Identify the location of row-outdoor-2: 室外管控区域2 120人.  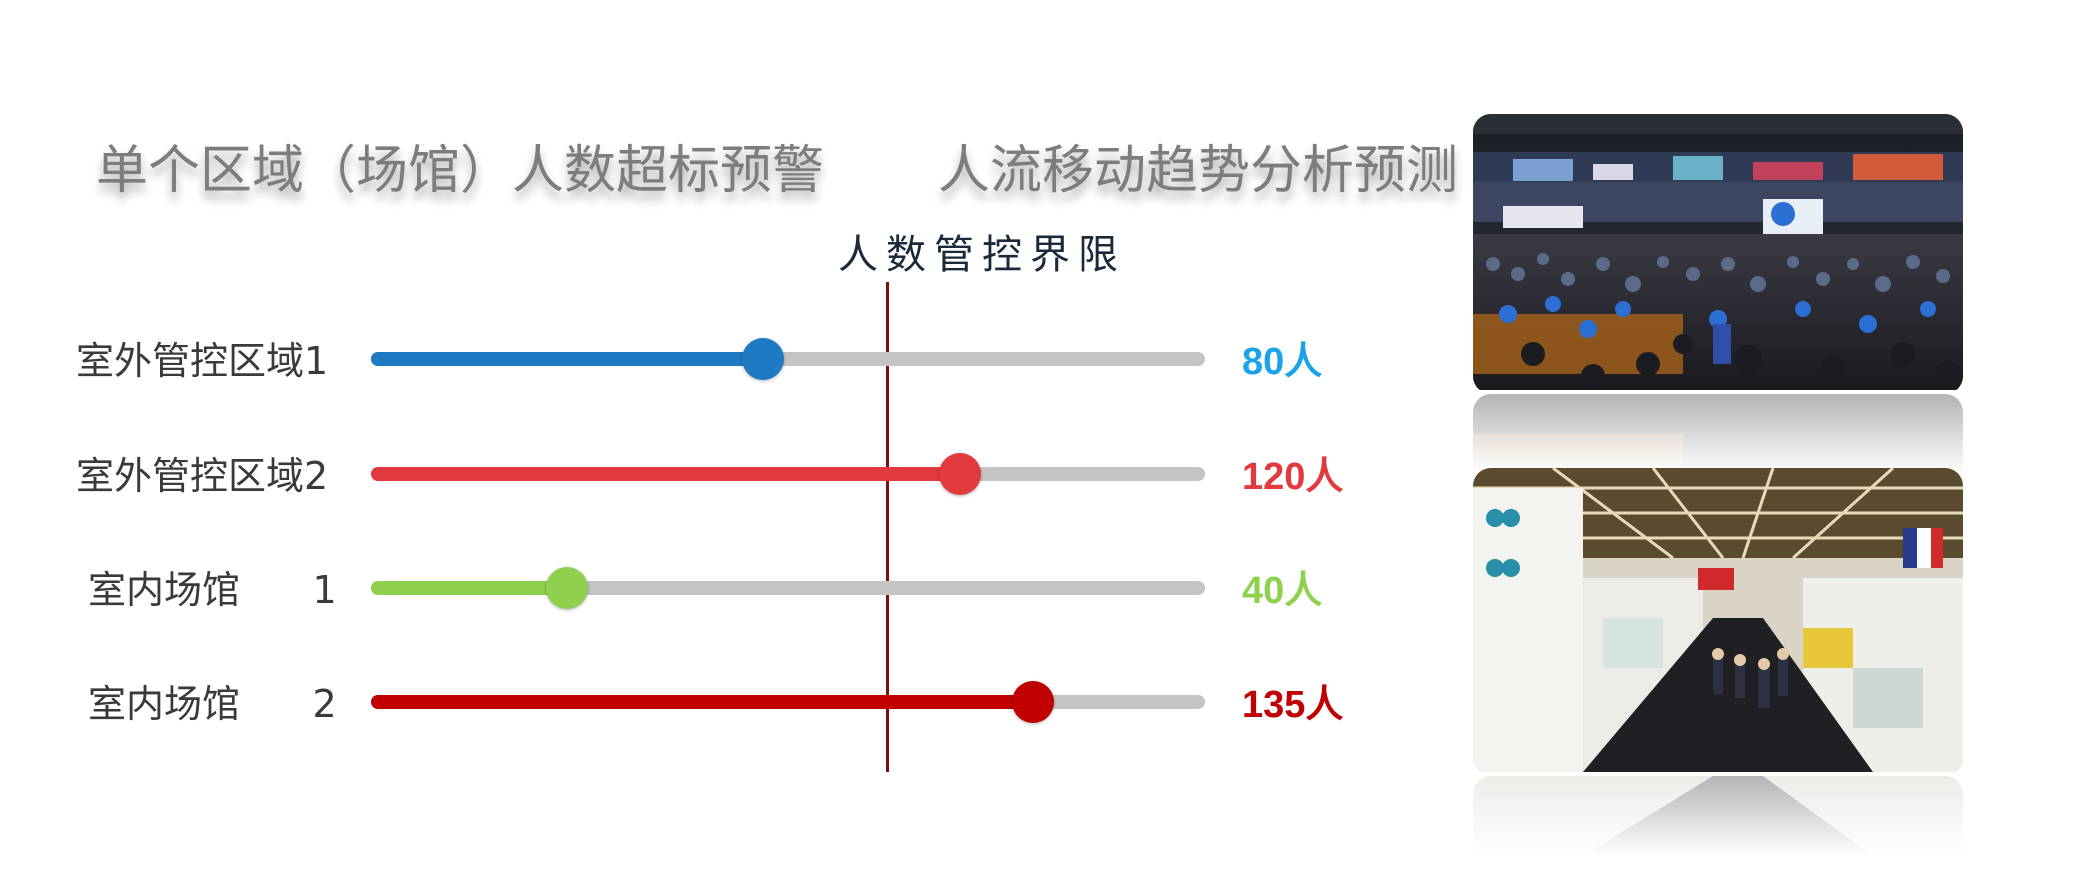
(700, 475).